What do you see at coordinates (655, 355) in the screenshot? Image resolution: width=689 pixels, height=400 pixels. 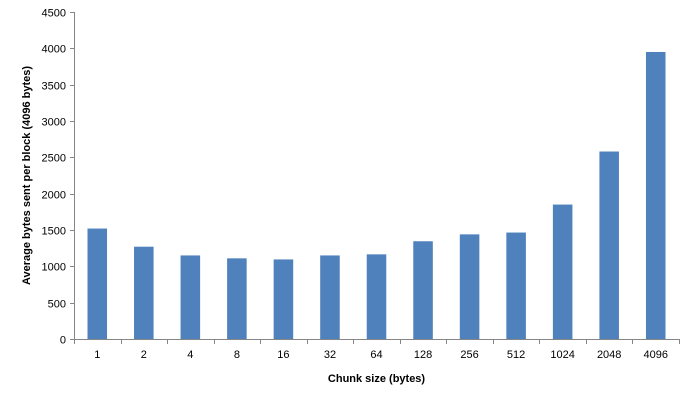 I see `x-tick-label: 4096` at bounding box center [655, 355].